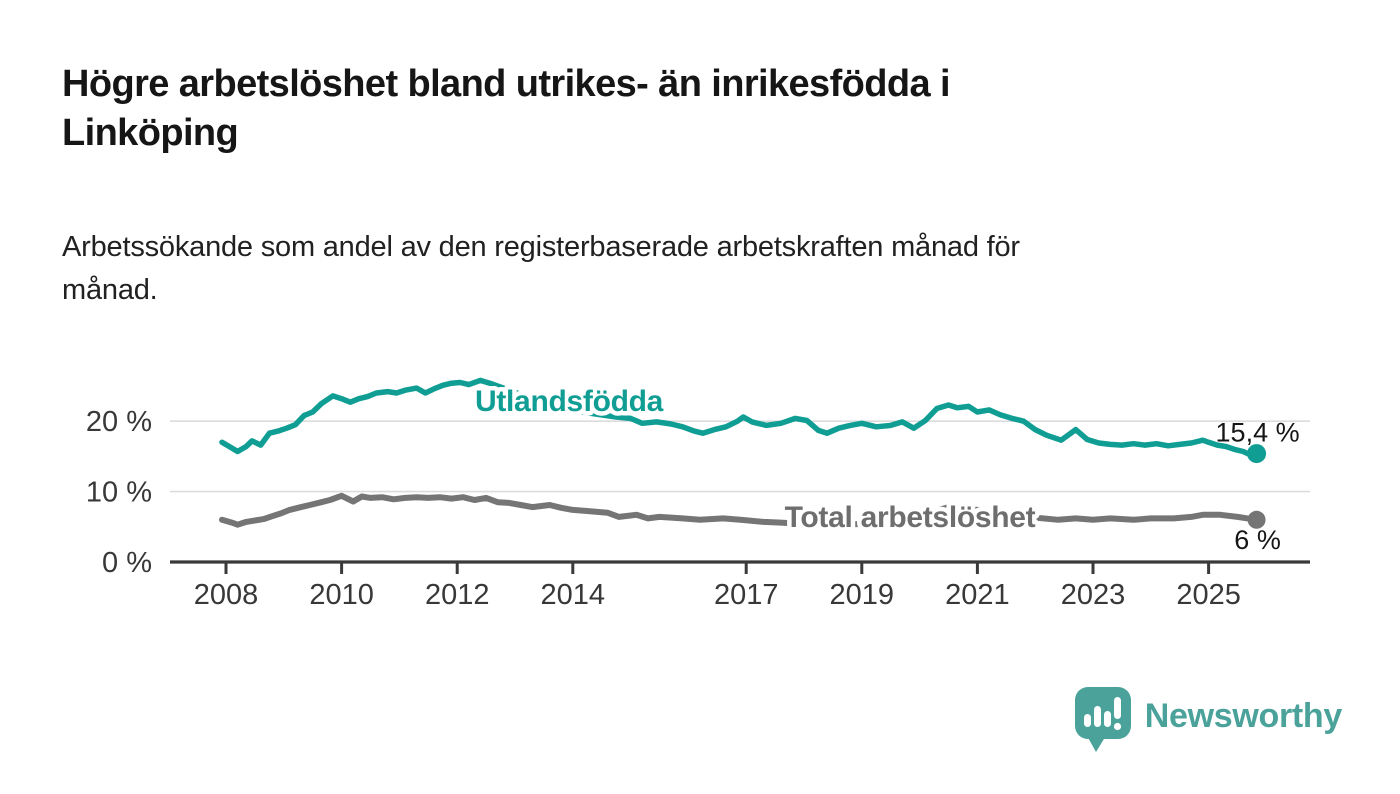 This screenshot has height=794, width=1400. Describe the element at coordinates (1258, 433) in the screenshot. I see `series-end-value-utlandsfodda: 15,4 %` at that location.